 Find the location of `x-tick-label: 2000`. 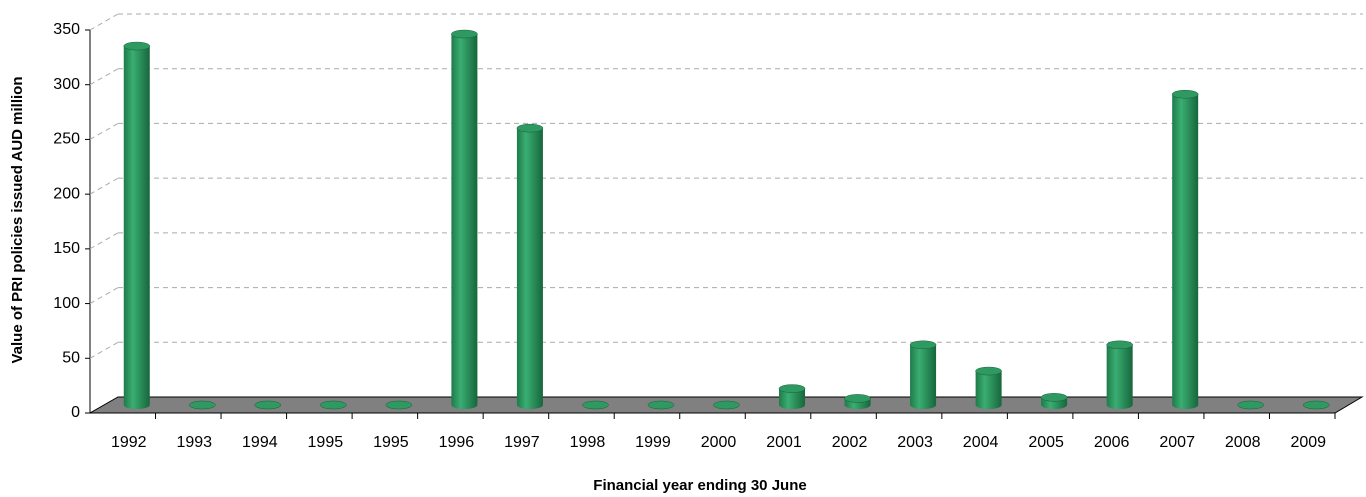

x-tick-label: 2000 is located at coordinates (719, 442).